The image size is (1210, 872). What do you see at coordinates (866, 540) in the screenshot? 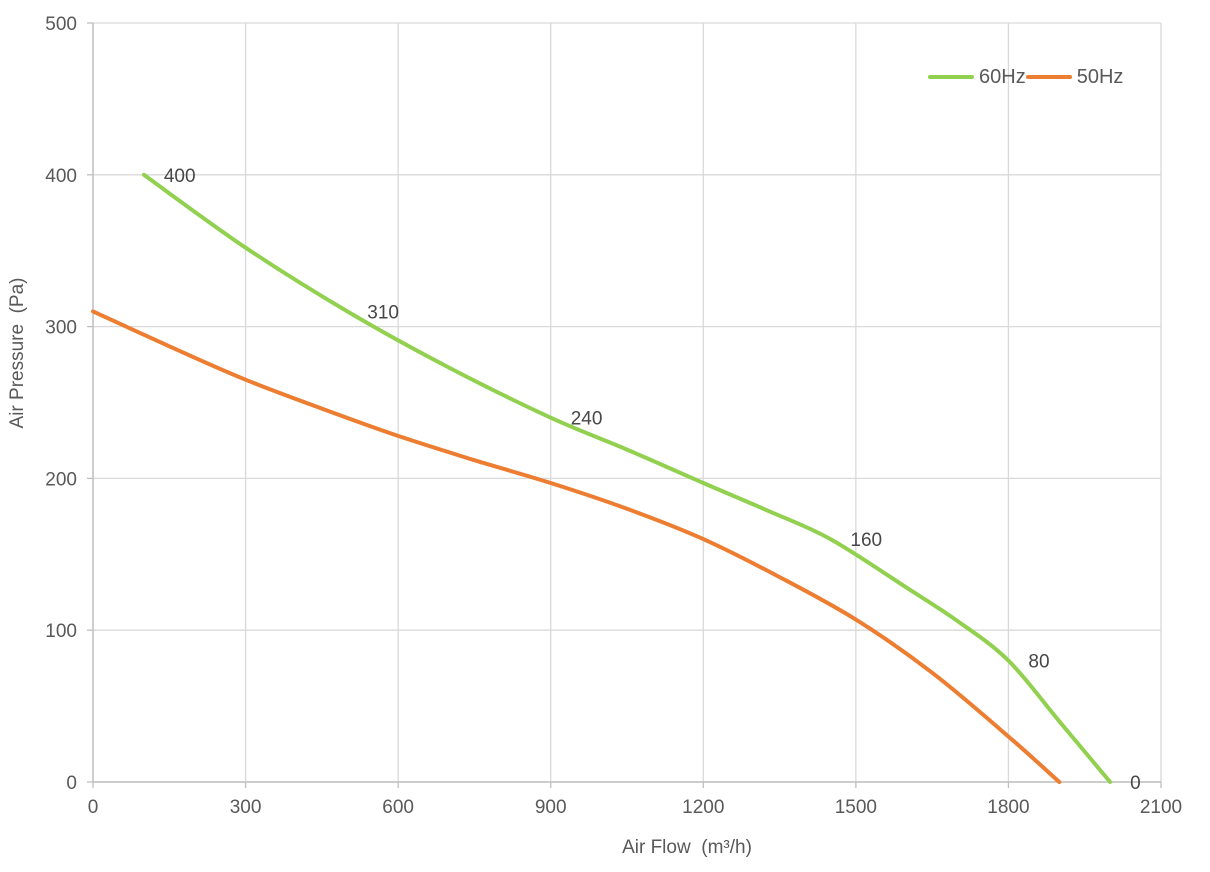
I see `data-label-60hz-160: 160` at bounding box center [866, 540].